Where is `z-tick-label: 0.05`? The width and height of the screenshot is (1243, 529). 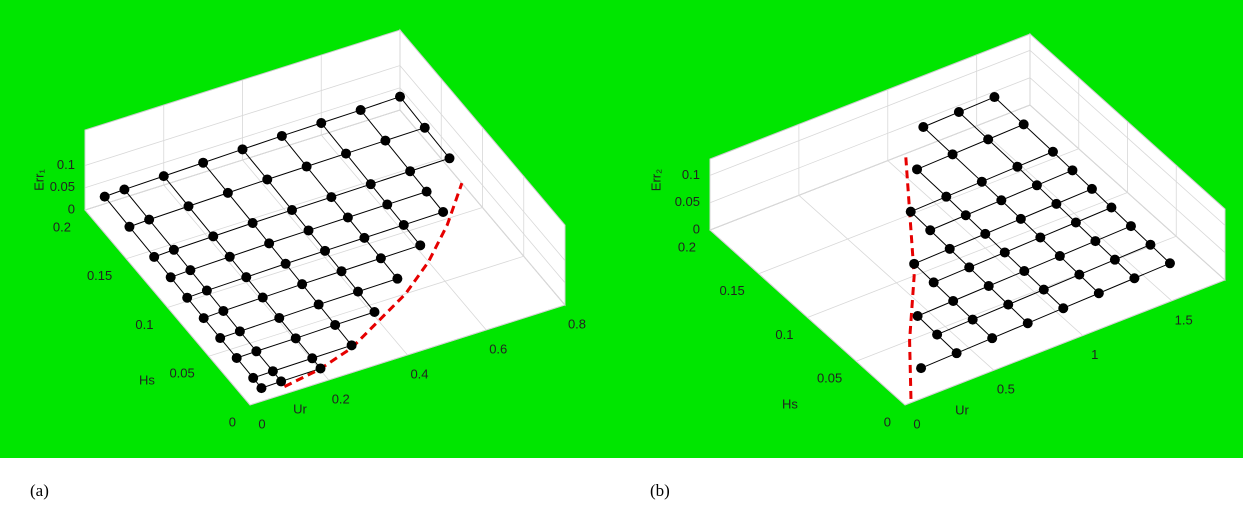
z-tick-label: 0.05 is located at coordinates (62, 186).